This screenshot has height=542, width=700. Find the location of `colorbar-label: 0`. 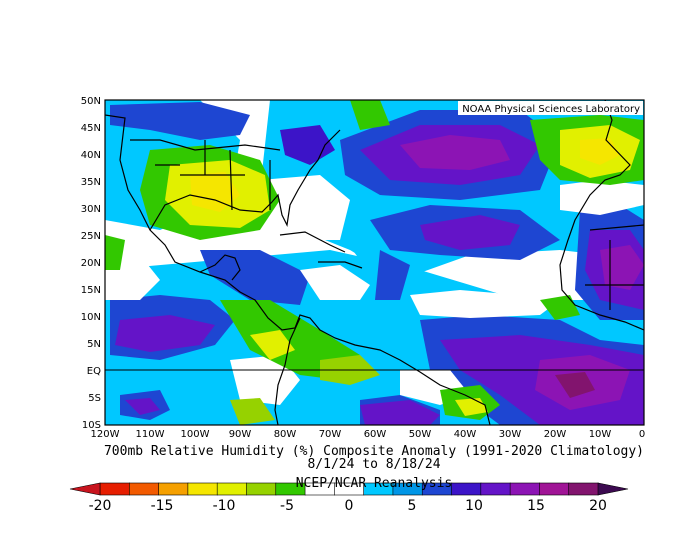

colorbar-label: 0 is located at coordinates (349, 506).